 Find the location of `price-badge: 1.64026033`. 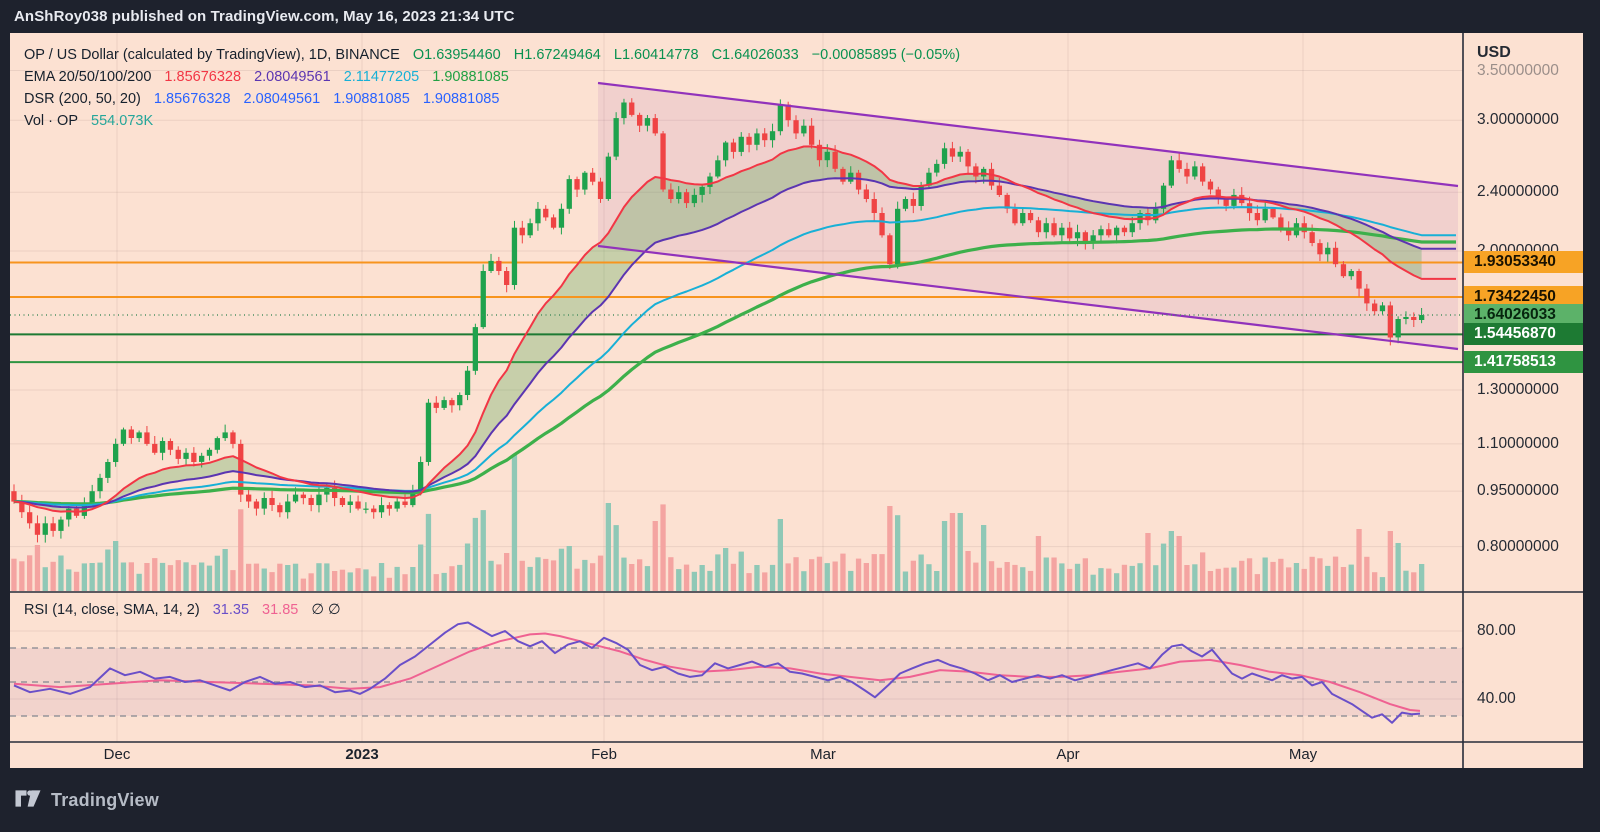

price-badge: 1.64026033 is located at coordinates (1523, 315).